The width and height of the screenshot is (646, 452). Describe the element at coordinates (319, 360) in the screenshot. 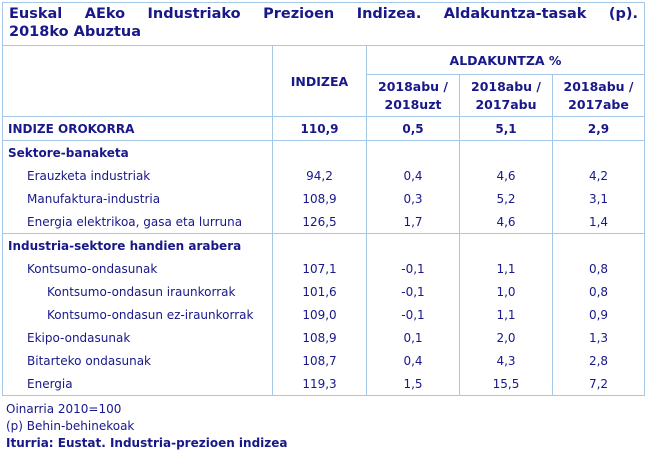

I see `row-value: 108,7` at that location.